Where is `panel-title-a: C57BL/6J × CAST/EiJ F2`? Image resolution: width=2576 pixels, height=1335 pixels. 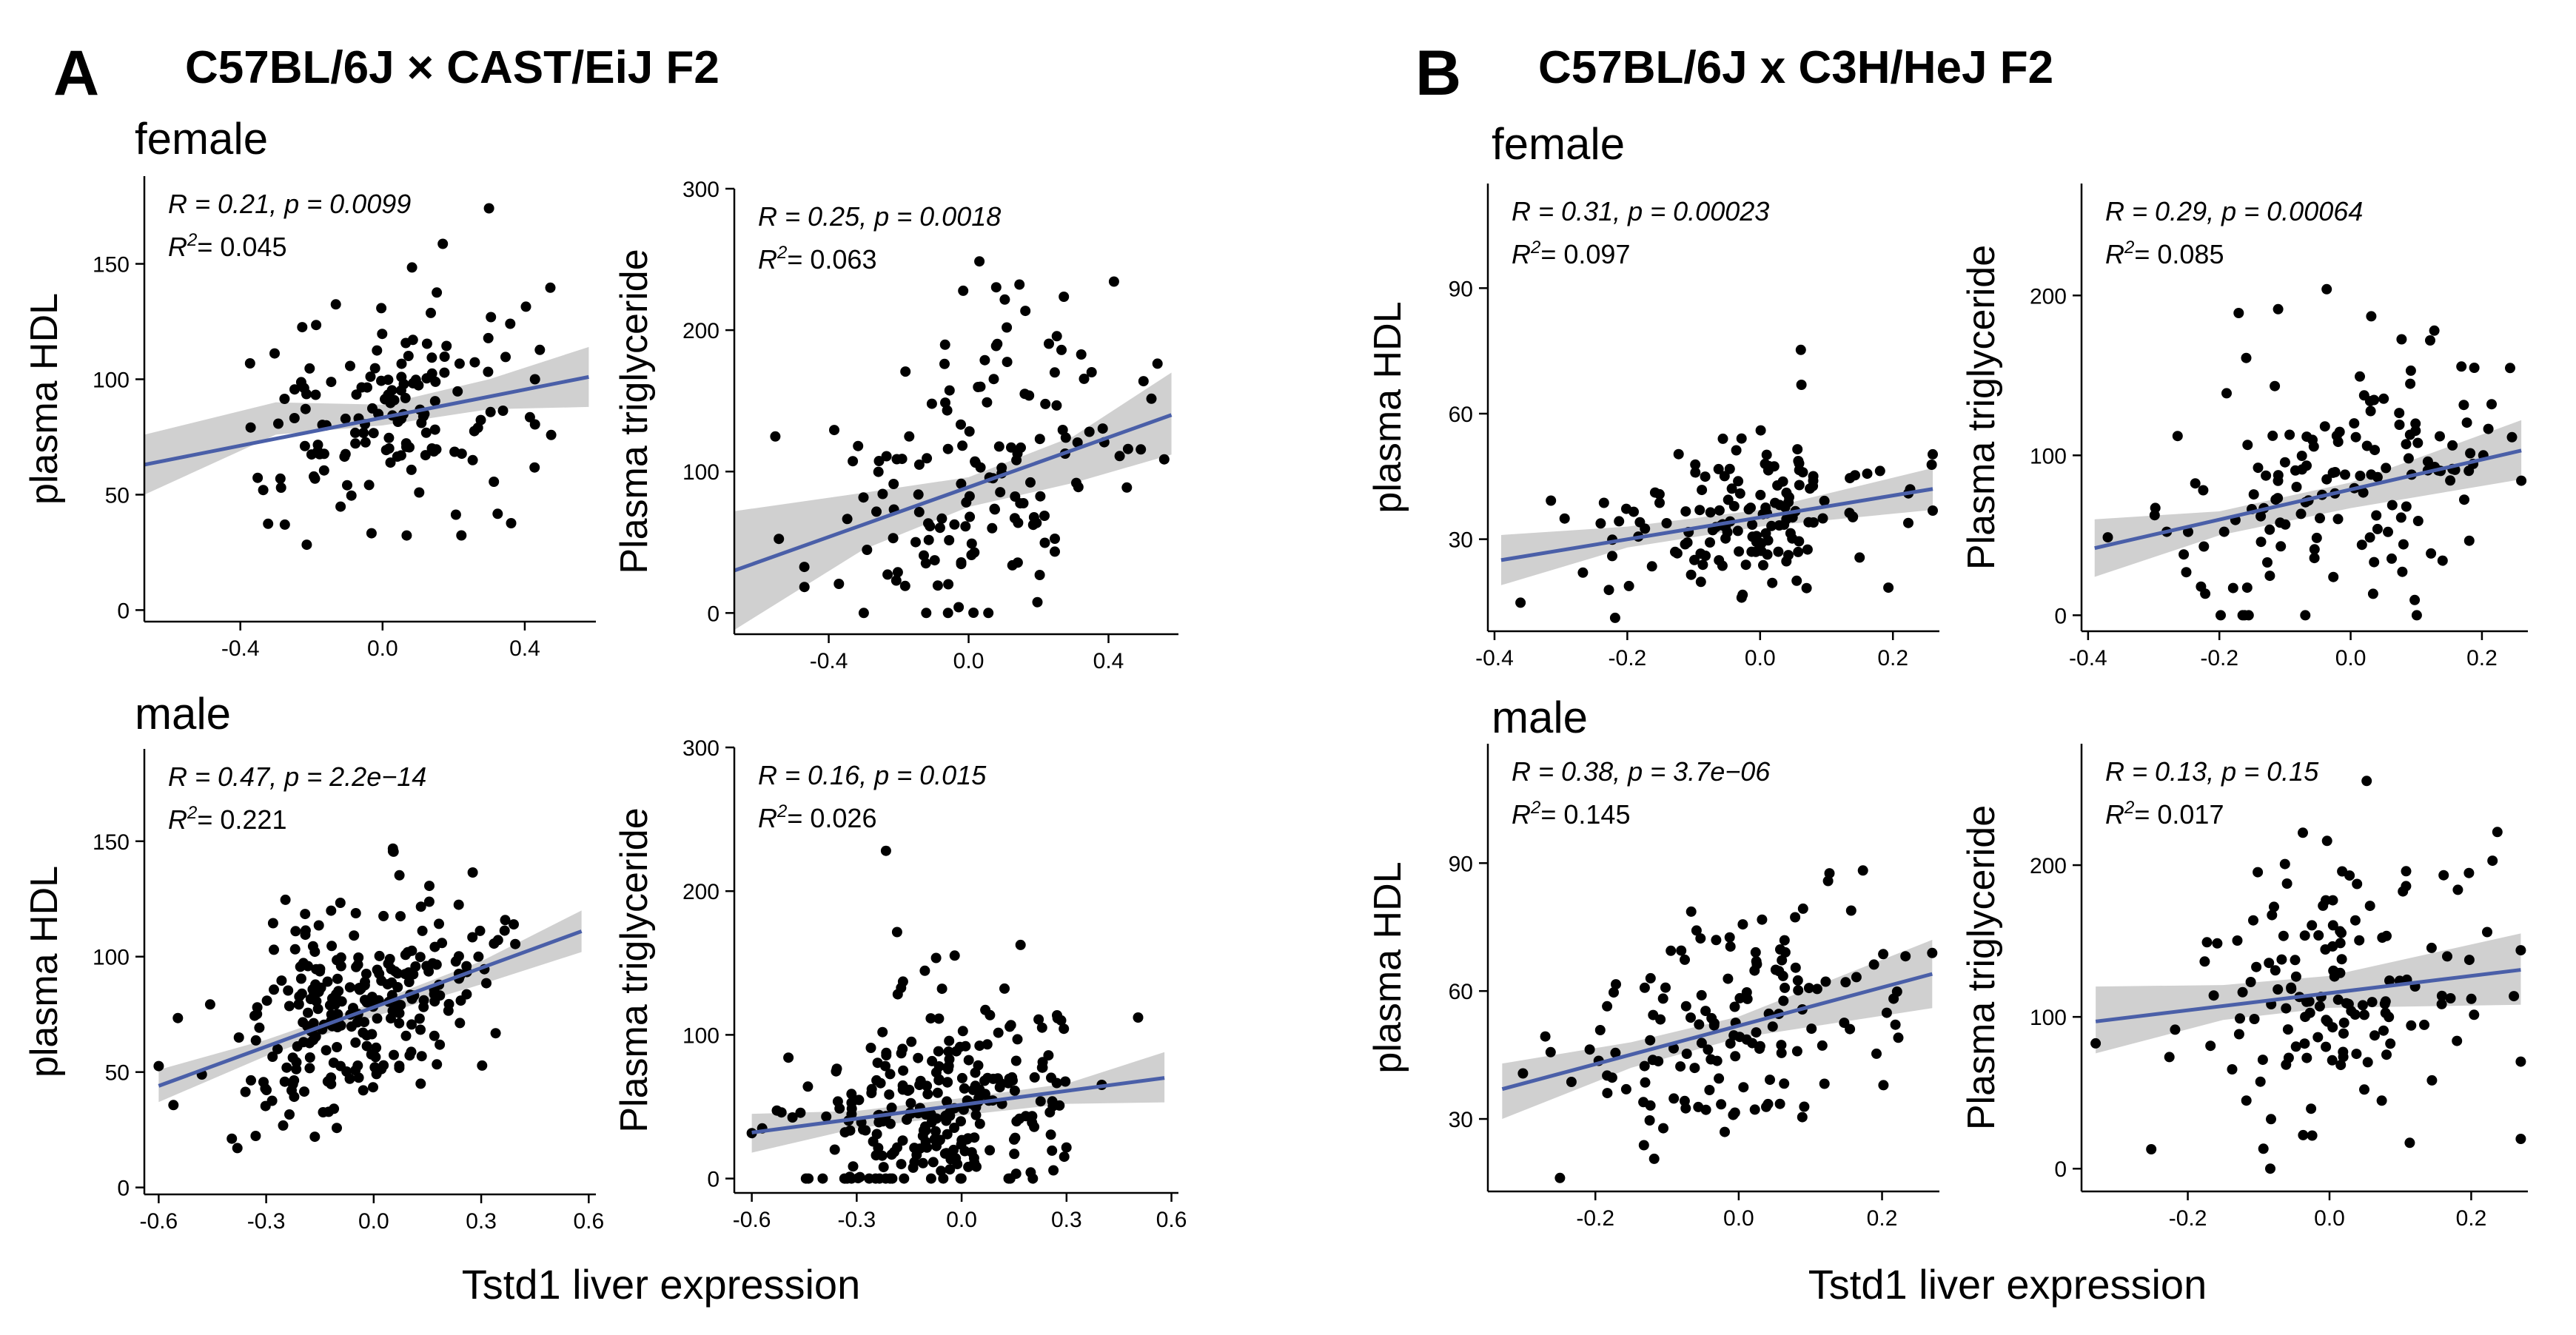
panel-title-a: C57BL/6J × CAST/EiJ F2 is located at coordinates (452, 67).